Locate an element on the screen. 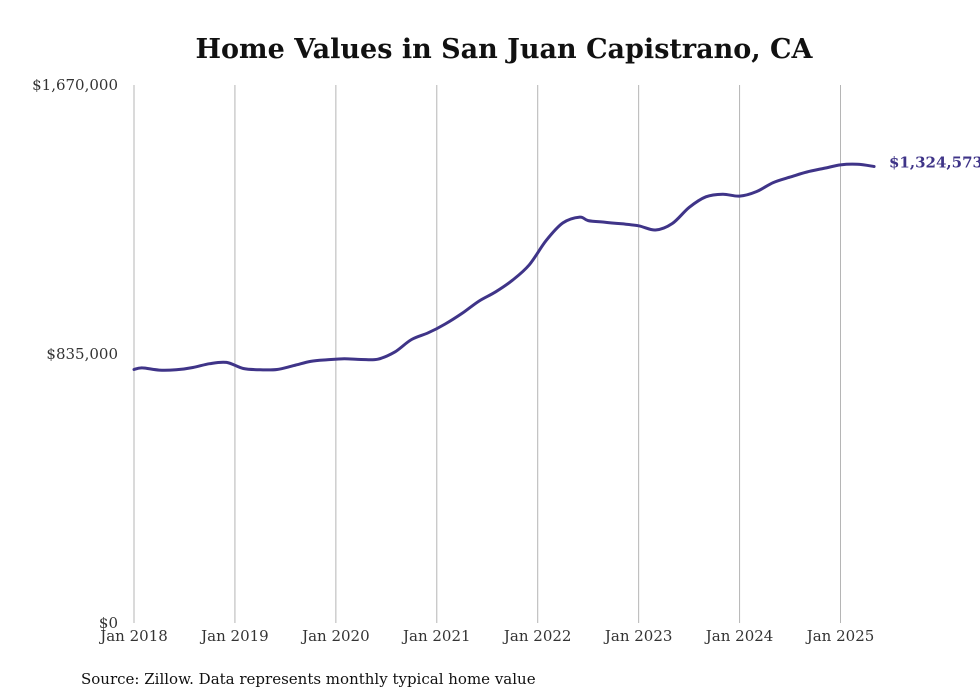 This screenshot has width=980, height=699. x-tick-label: Jan 2021 is located at coordinates (436, 636).